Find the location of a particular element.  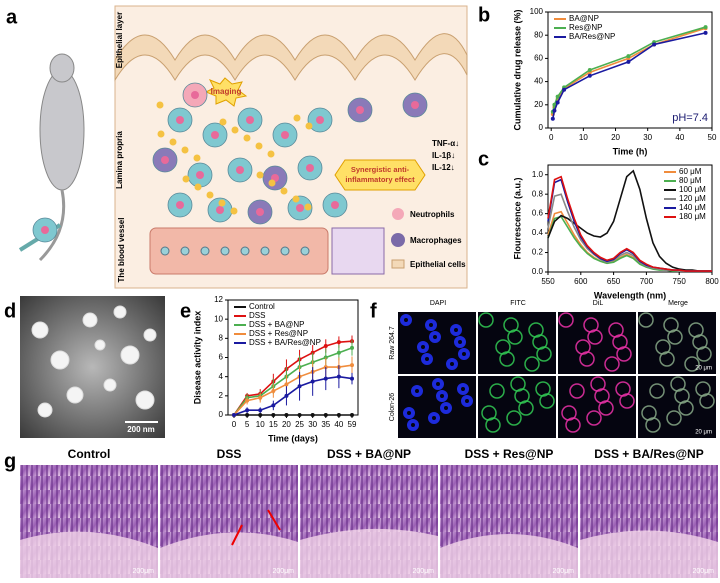

neutrophil-icon is located at coordinates (398, 214).